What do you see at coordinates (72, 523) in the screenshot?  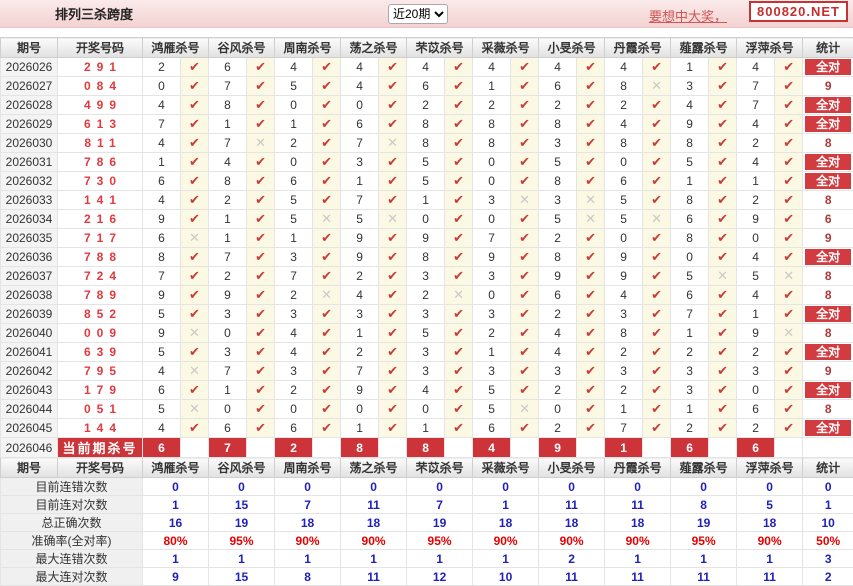 I see `summary-label: 总正确次数` at bounding box center [72, 523].